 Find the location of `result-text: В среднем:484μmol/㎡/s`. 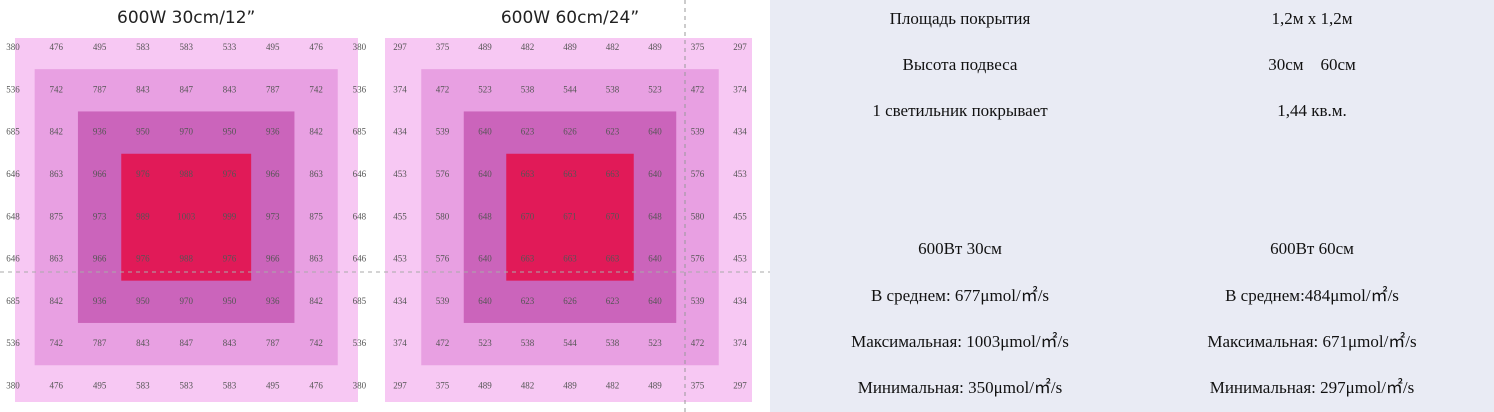

result-text: В среднем:484μmol/㎡/s is located at coordinates (1312, 295).